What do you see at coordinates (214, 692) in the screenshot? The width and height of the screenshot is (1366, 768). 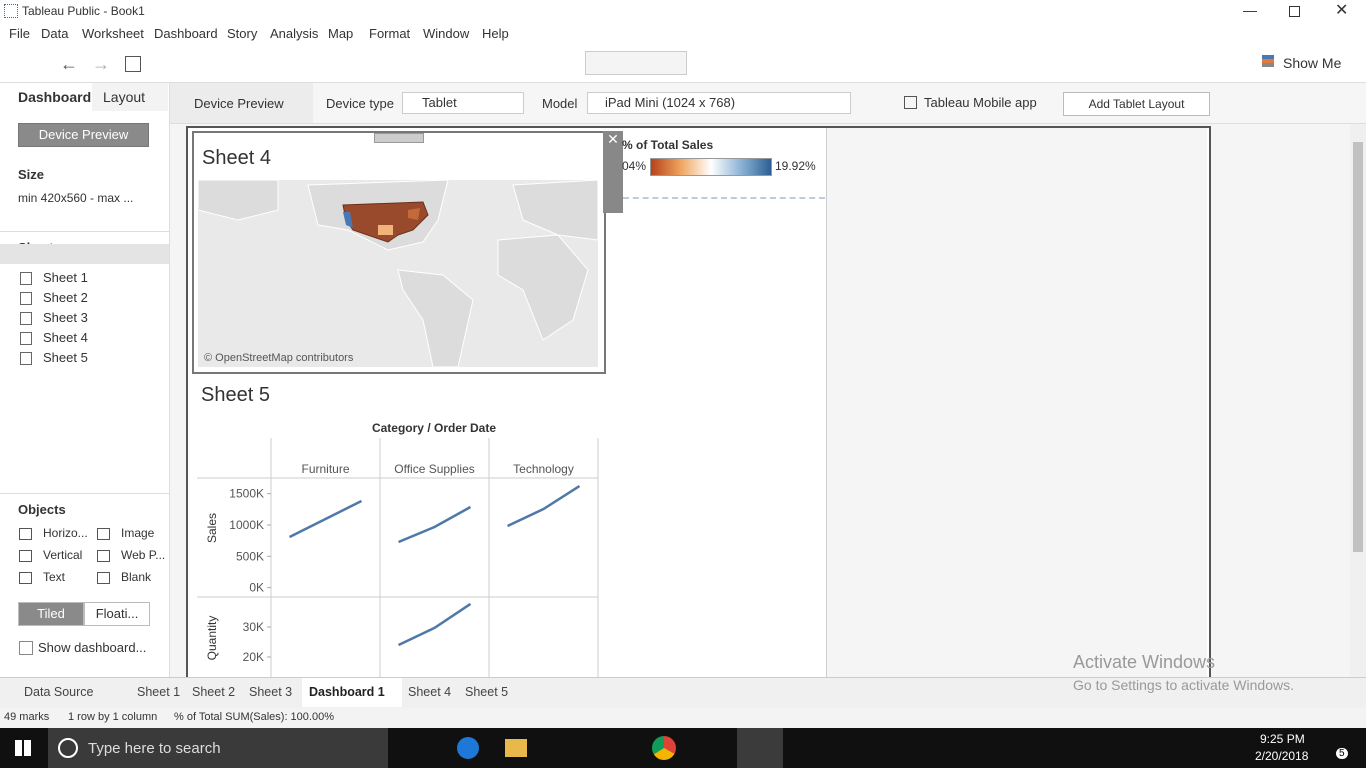 I see `tab: Sheet 2` at bounding box center [214, 692].